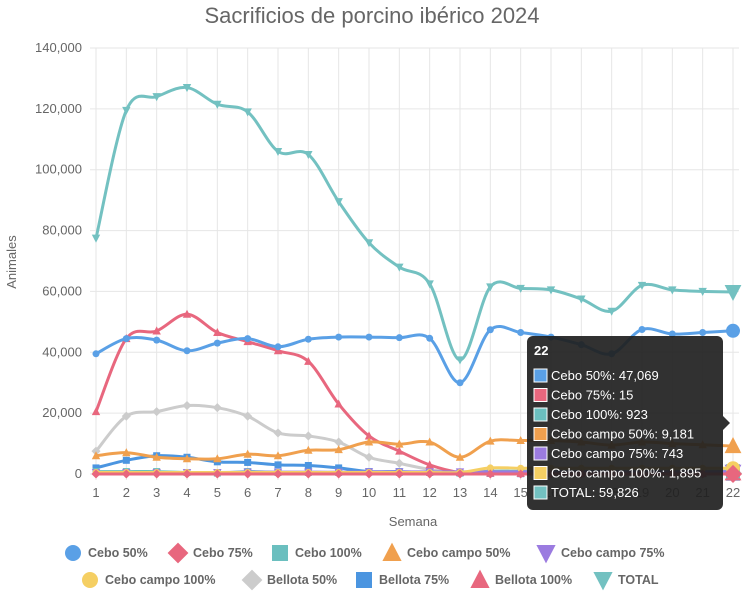 The height and width of the screenshot is (605, 744). Describe the element at coordinates (247, 492) in the screenshot. I see `x-tick-label: 6` at that location.